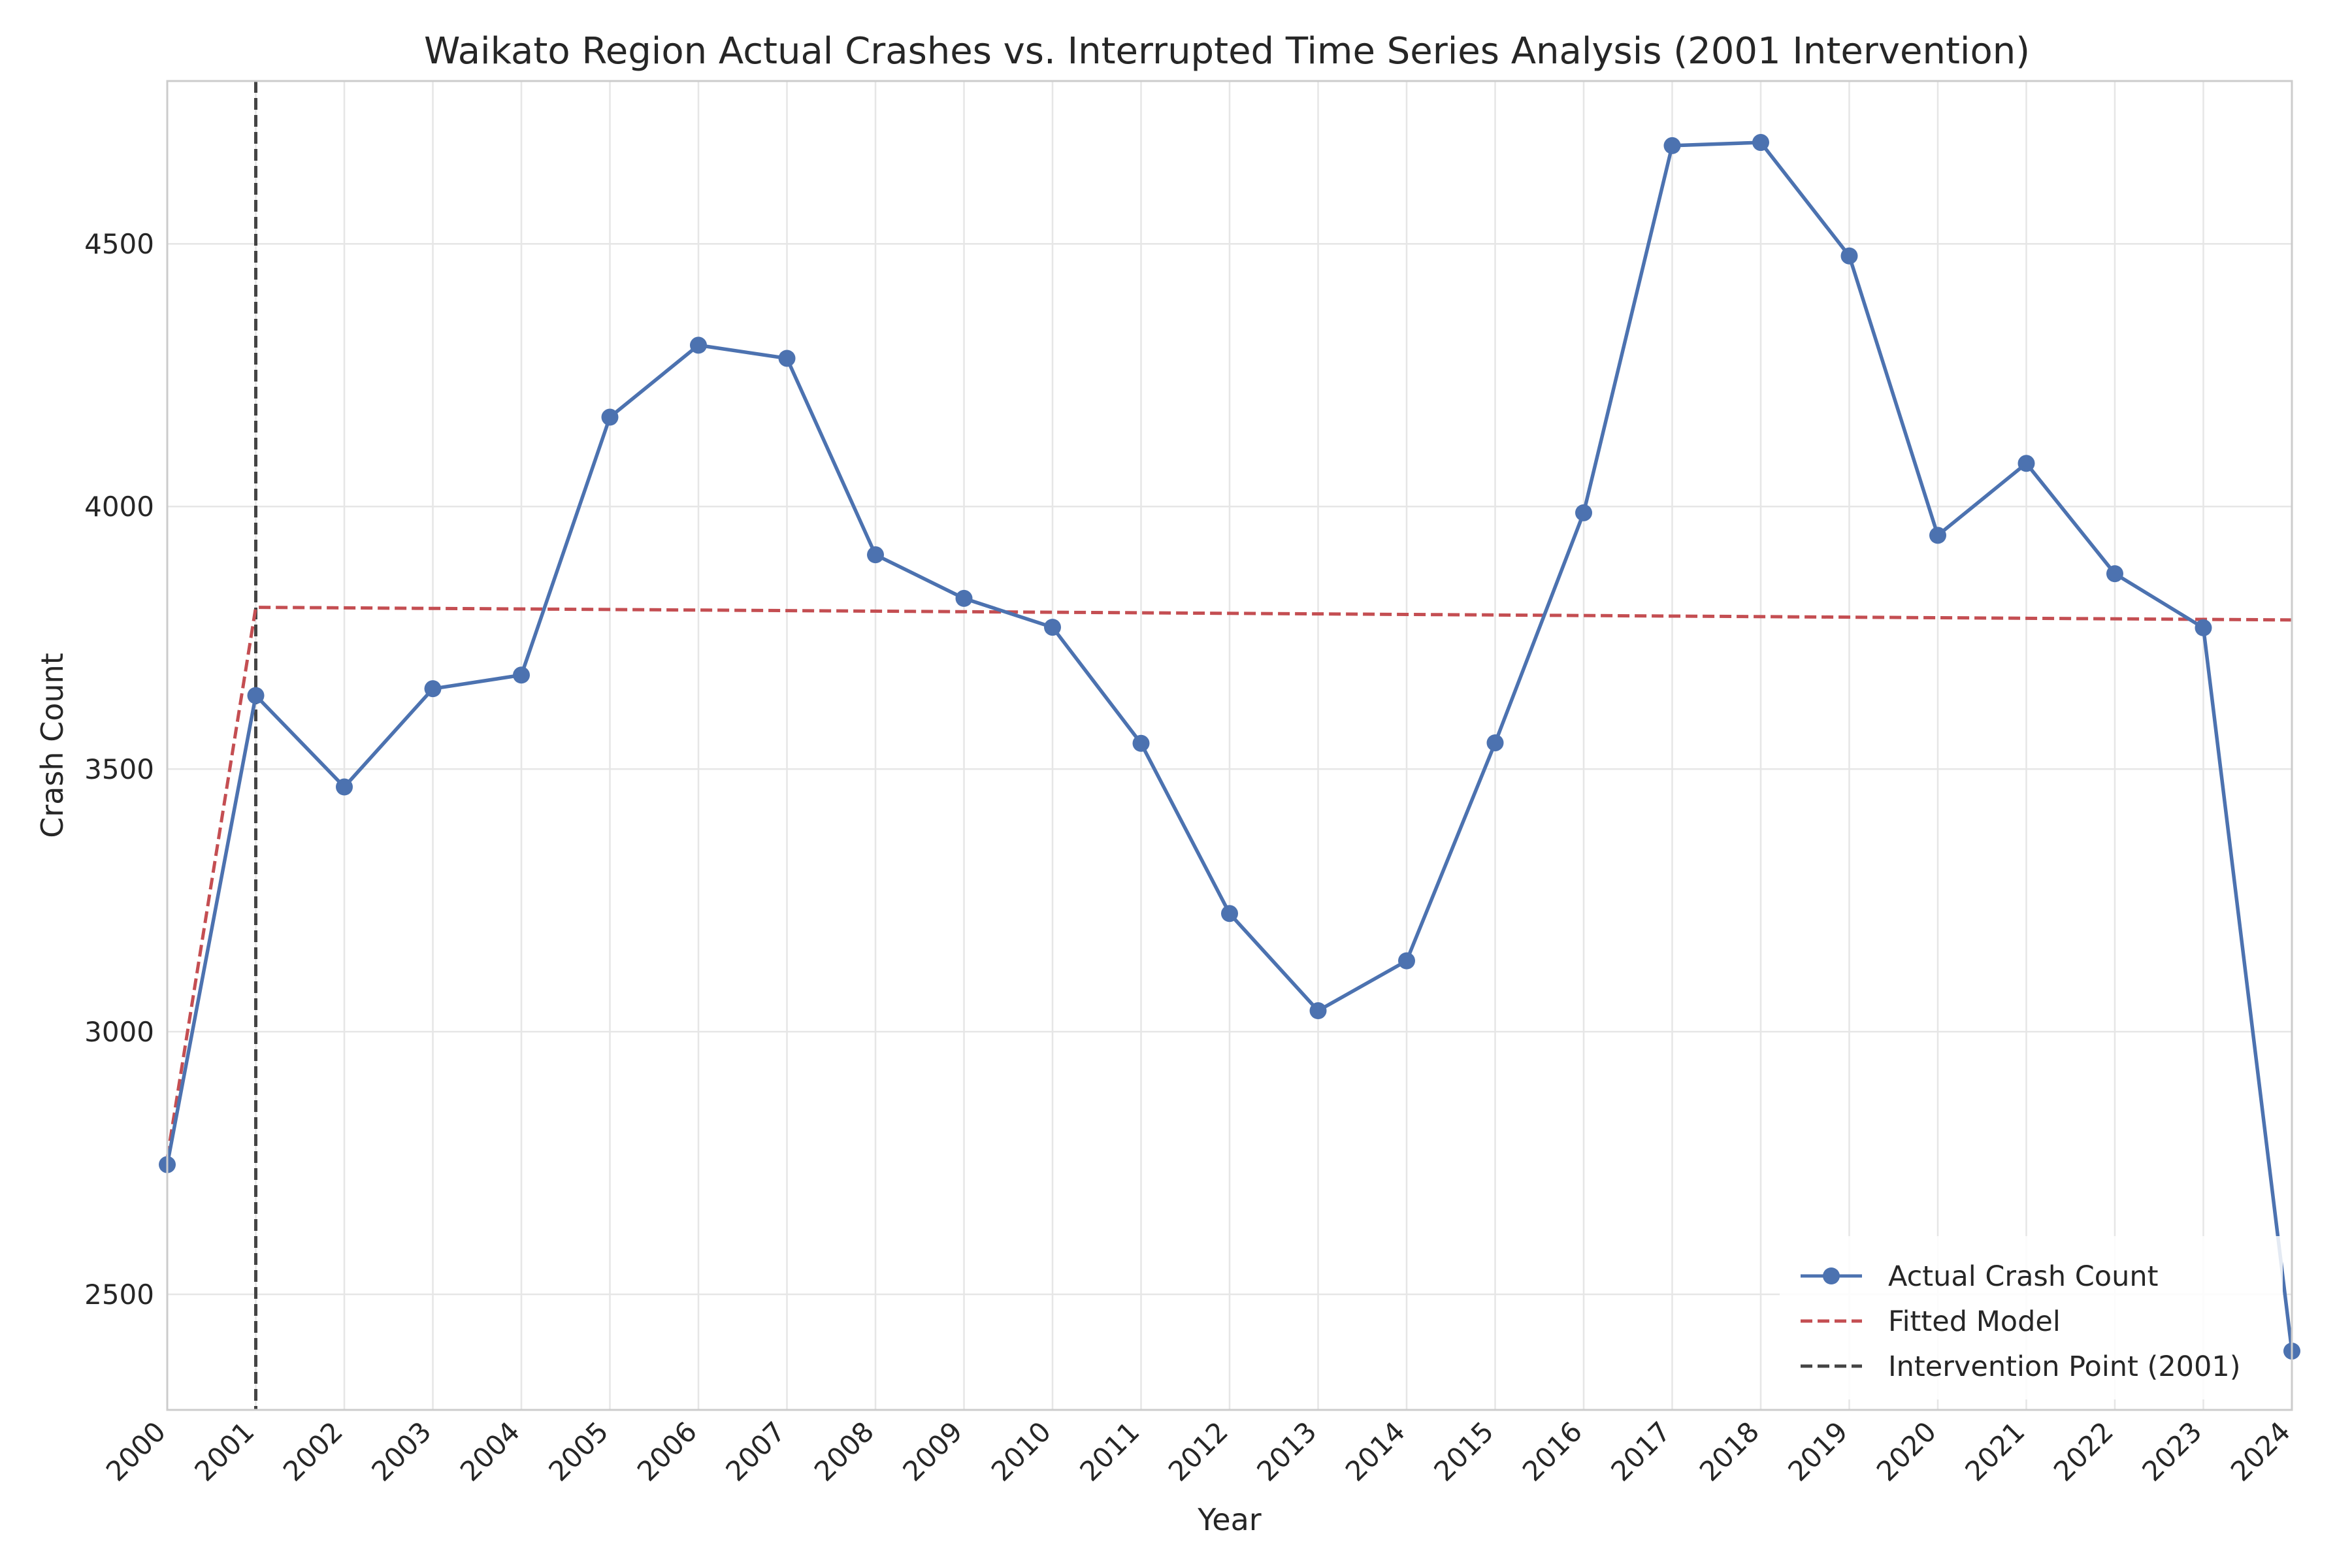 This screenshot has height=1568, width=2352. Describe the element at coordinates (1672, 145) in the screenshot. I see `data-point-2017` at that location.